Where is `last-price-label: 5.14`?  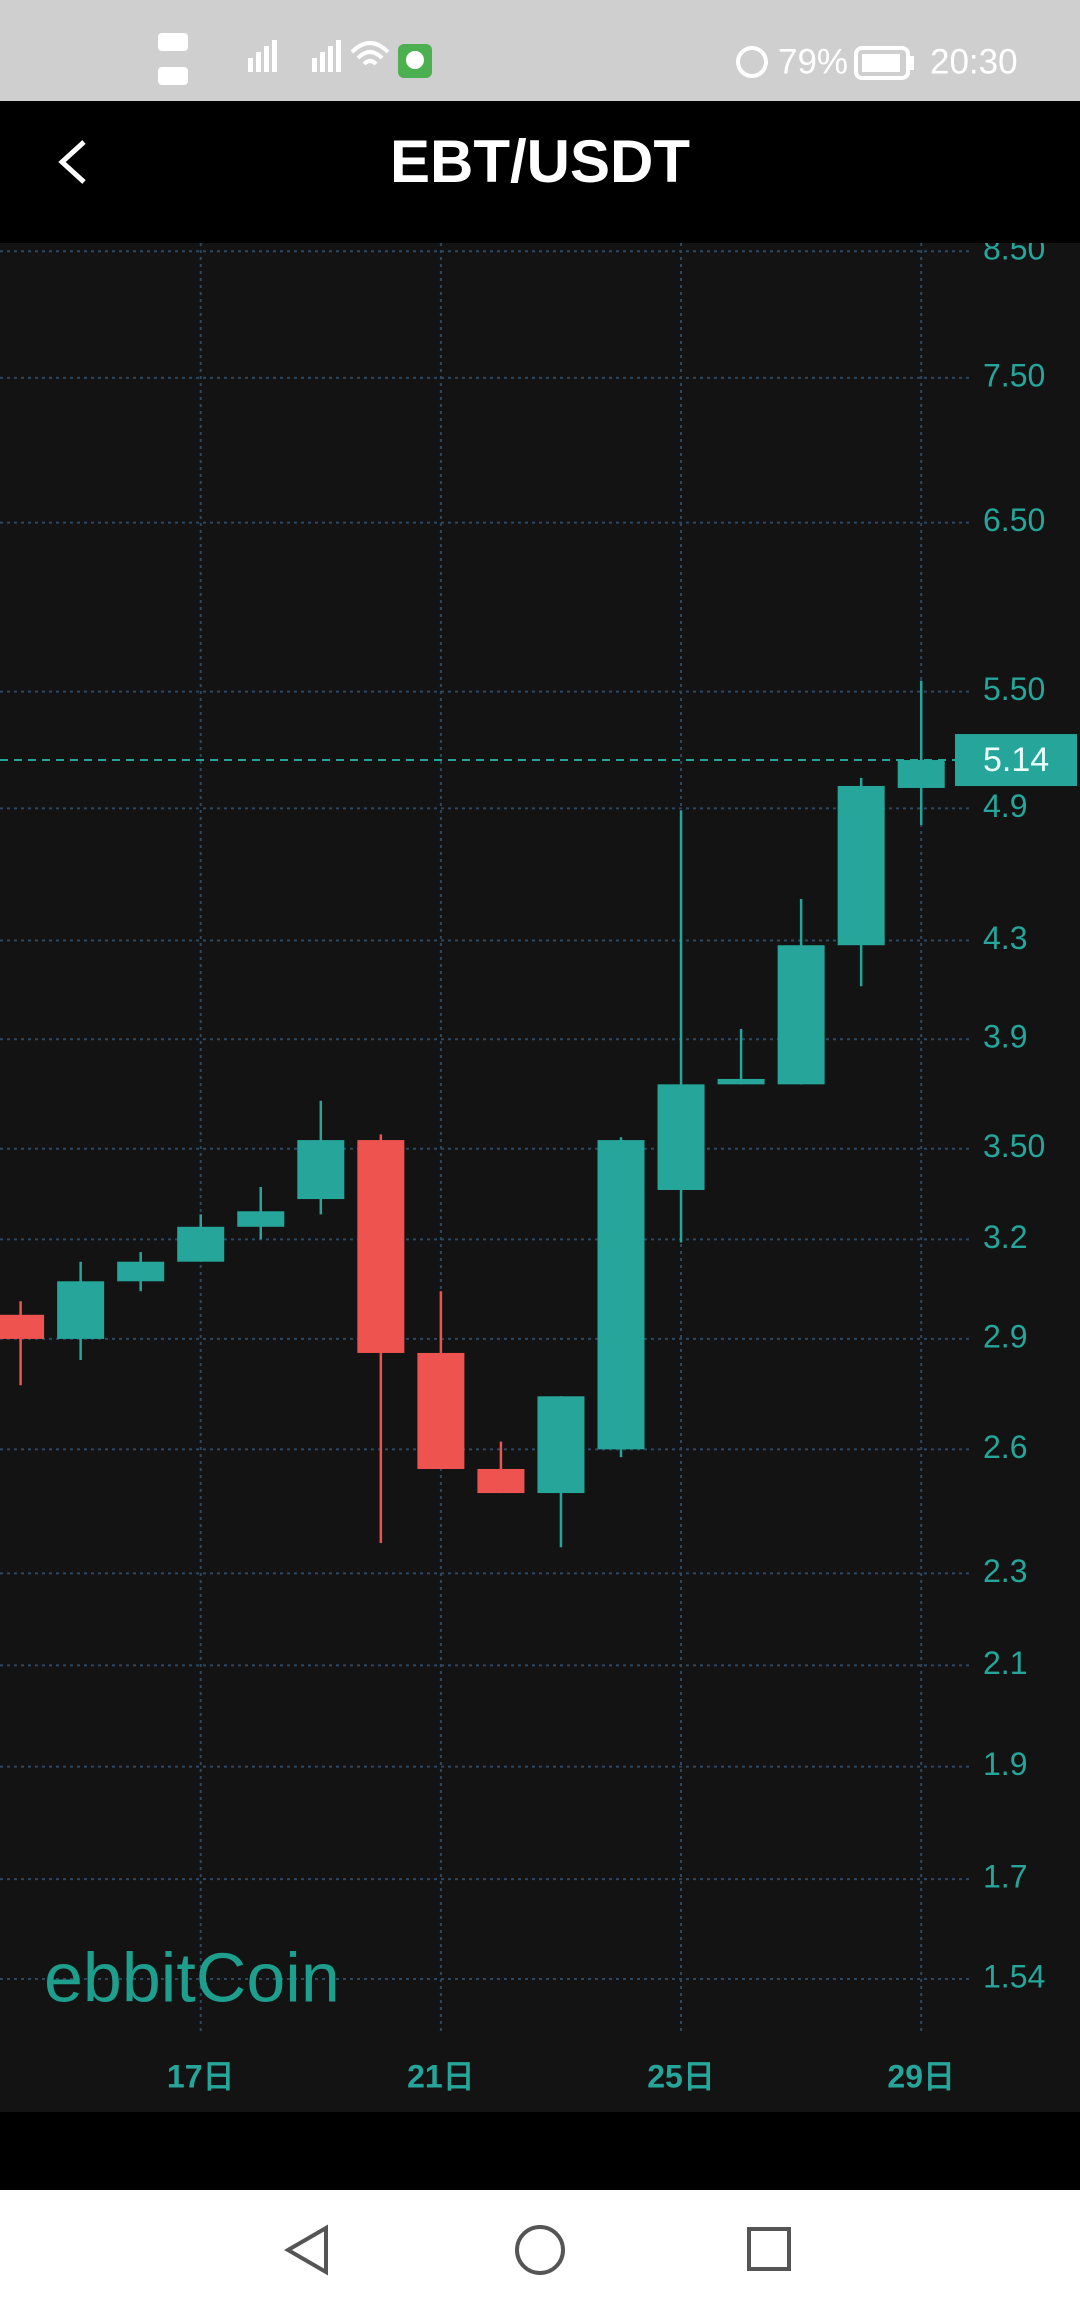
last-price-label: 5.14 is located at coordinates (1016, 760).